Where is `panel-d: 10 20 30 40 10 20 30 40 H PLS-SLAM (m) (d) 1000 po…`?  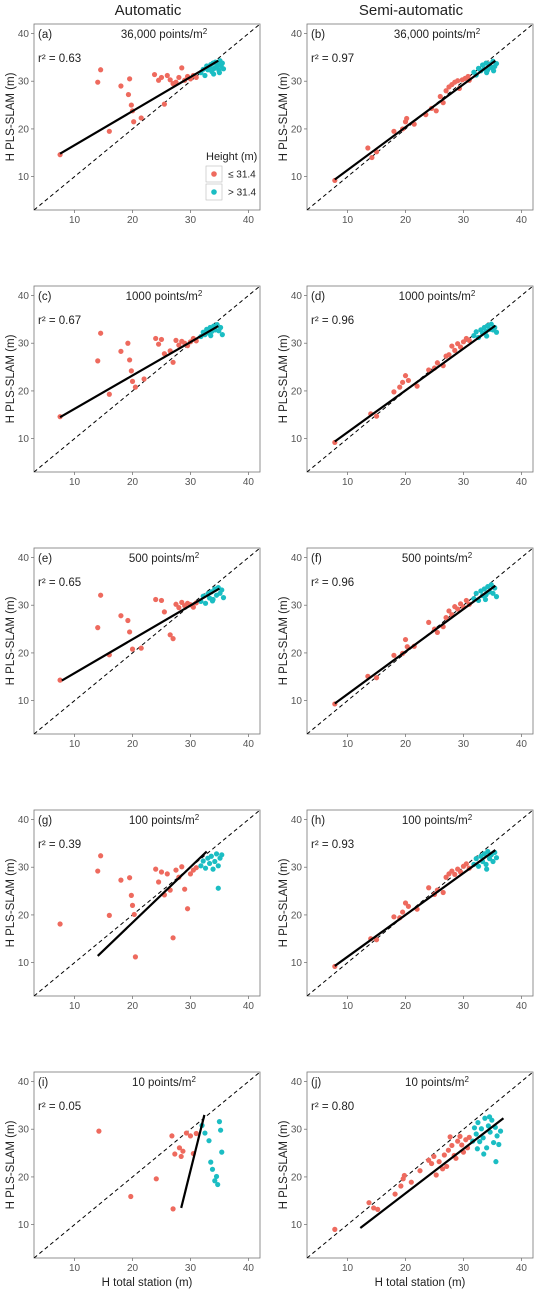 panel-d: 10 20 30 40 10 20 30 40 H PLS-SLAM (m) (d) 1000 po… is located at coordinates (406, 386).